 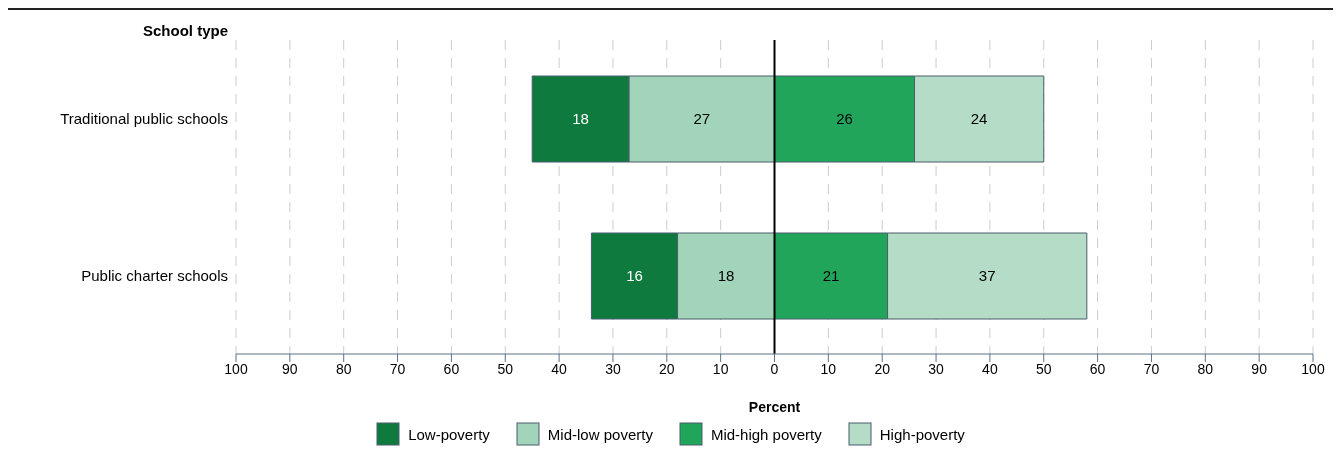 I want to click on y-tick-label: Public charter schools, so click(x=154, y=275).